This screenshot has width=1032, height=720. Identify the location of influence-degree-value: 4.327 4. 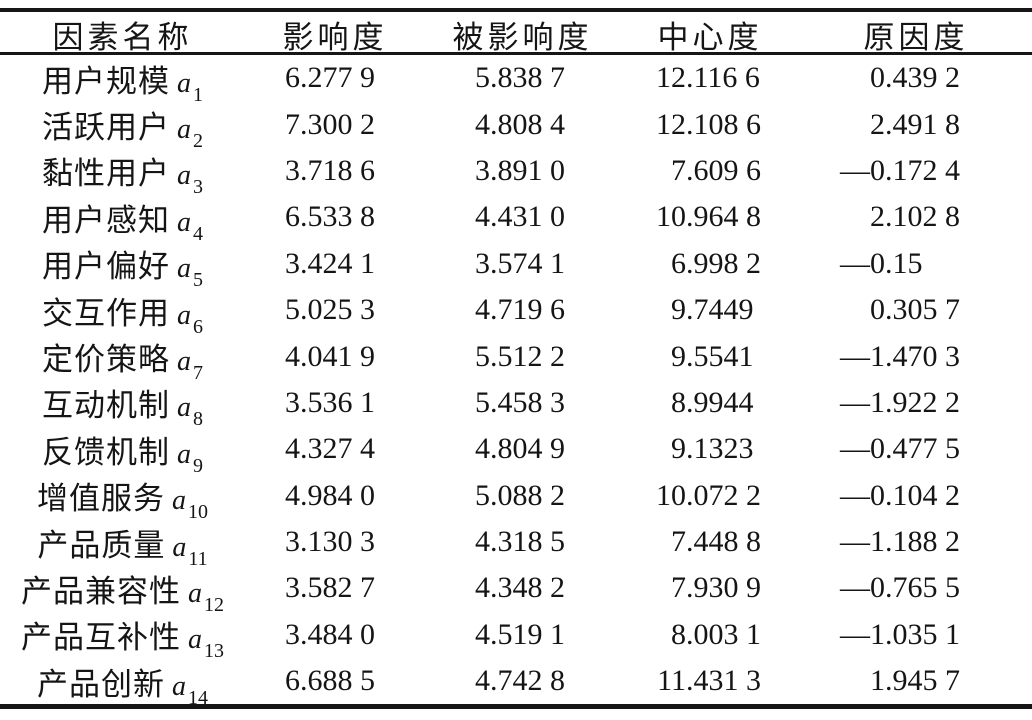
(330, 449).